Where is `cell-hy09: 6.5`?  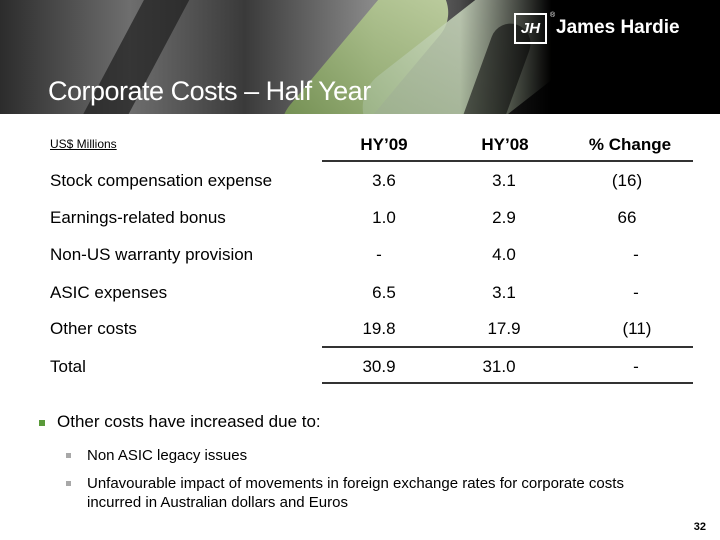
cell-hy09: 6.5 is located at coordinates (384, 292).